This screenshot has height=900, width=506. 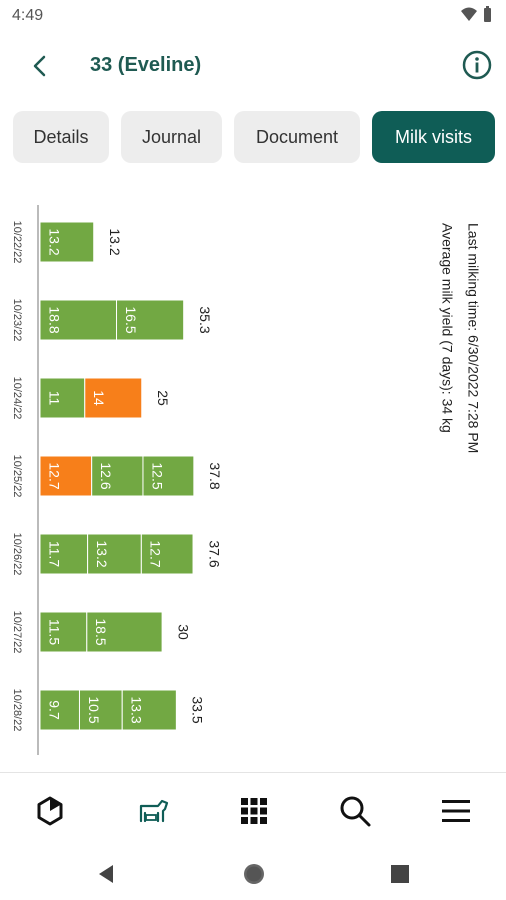 I want to click on chart-row: 10/22/22 13.2 13.2, so click(x=67, y=242).